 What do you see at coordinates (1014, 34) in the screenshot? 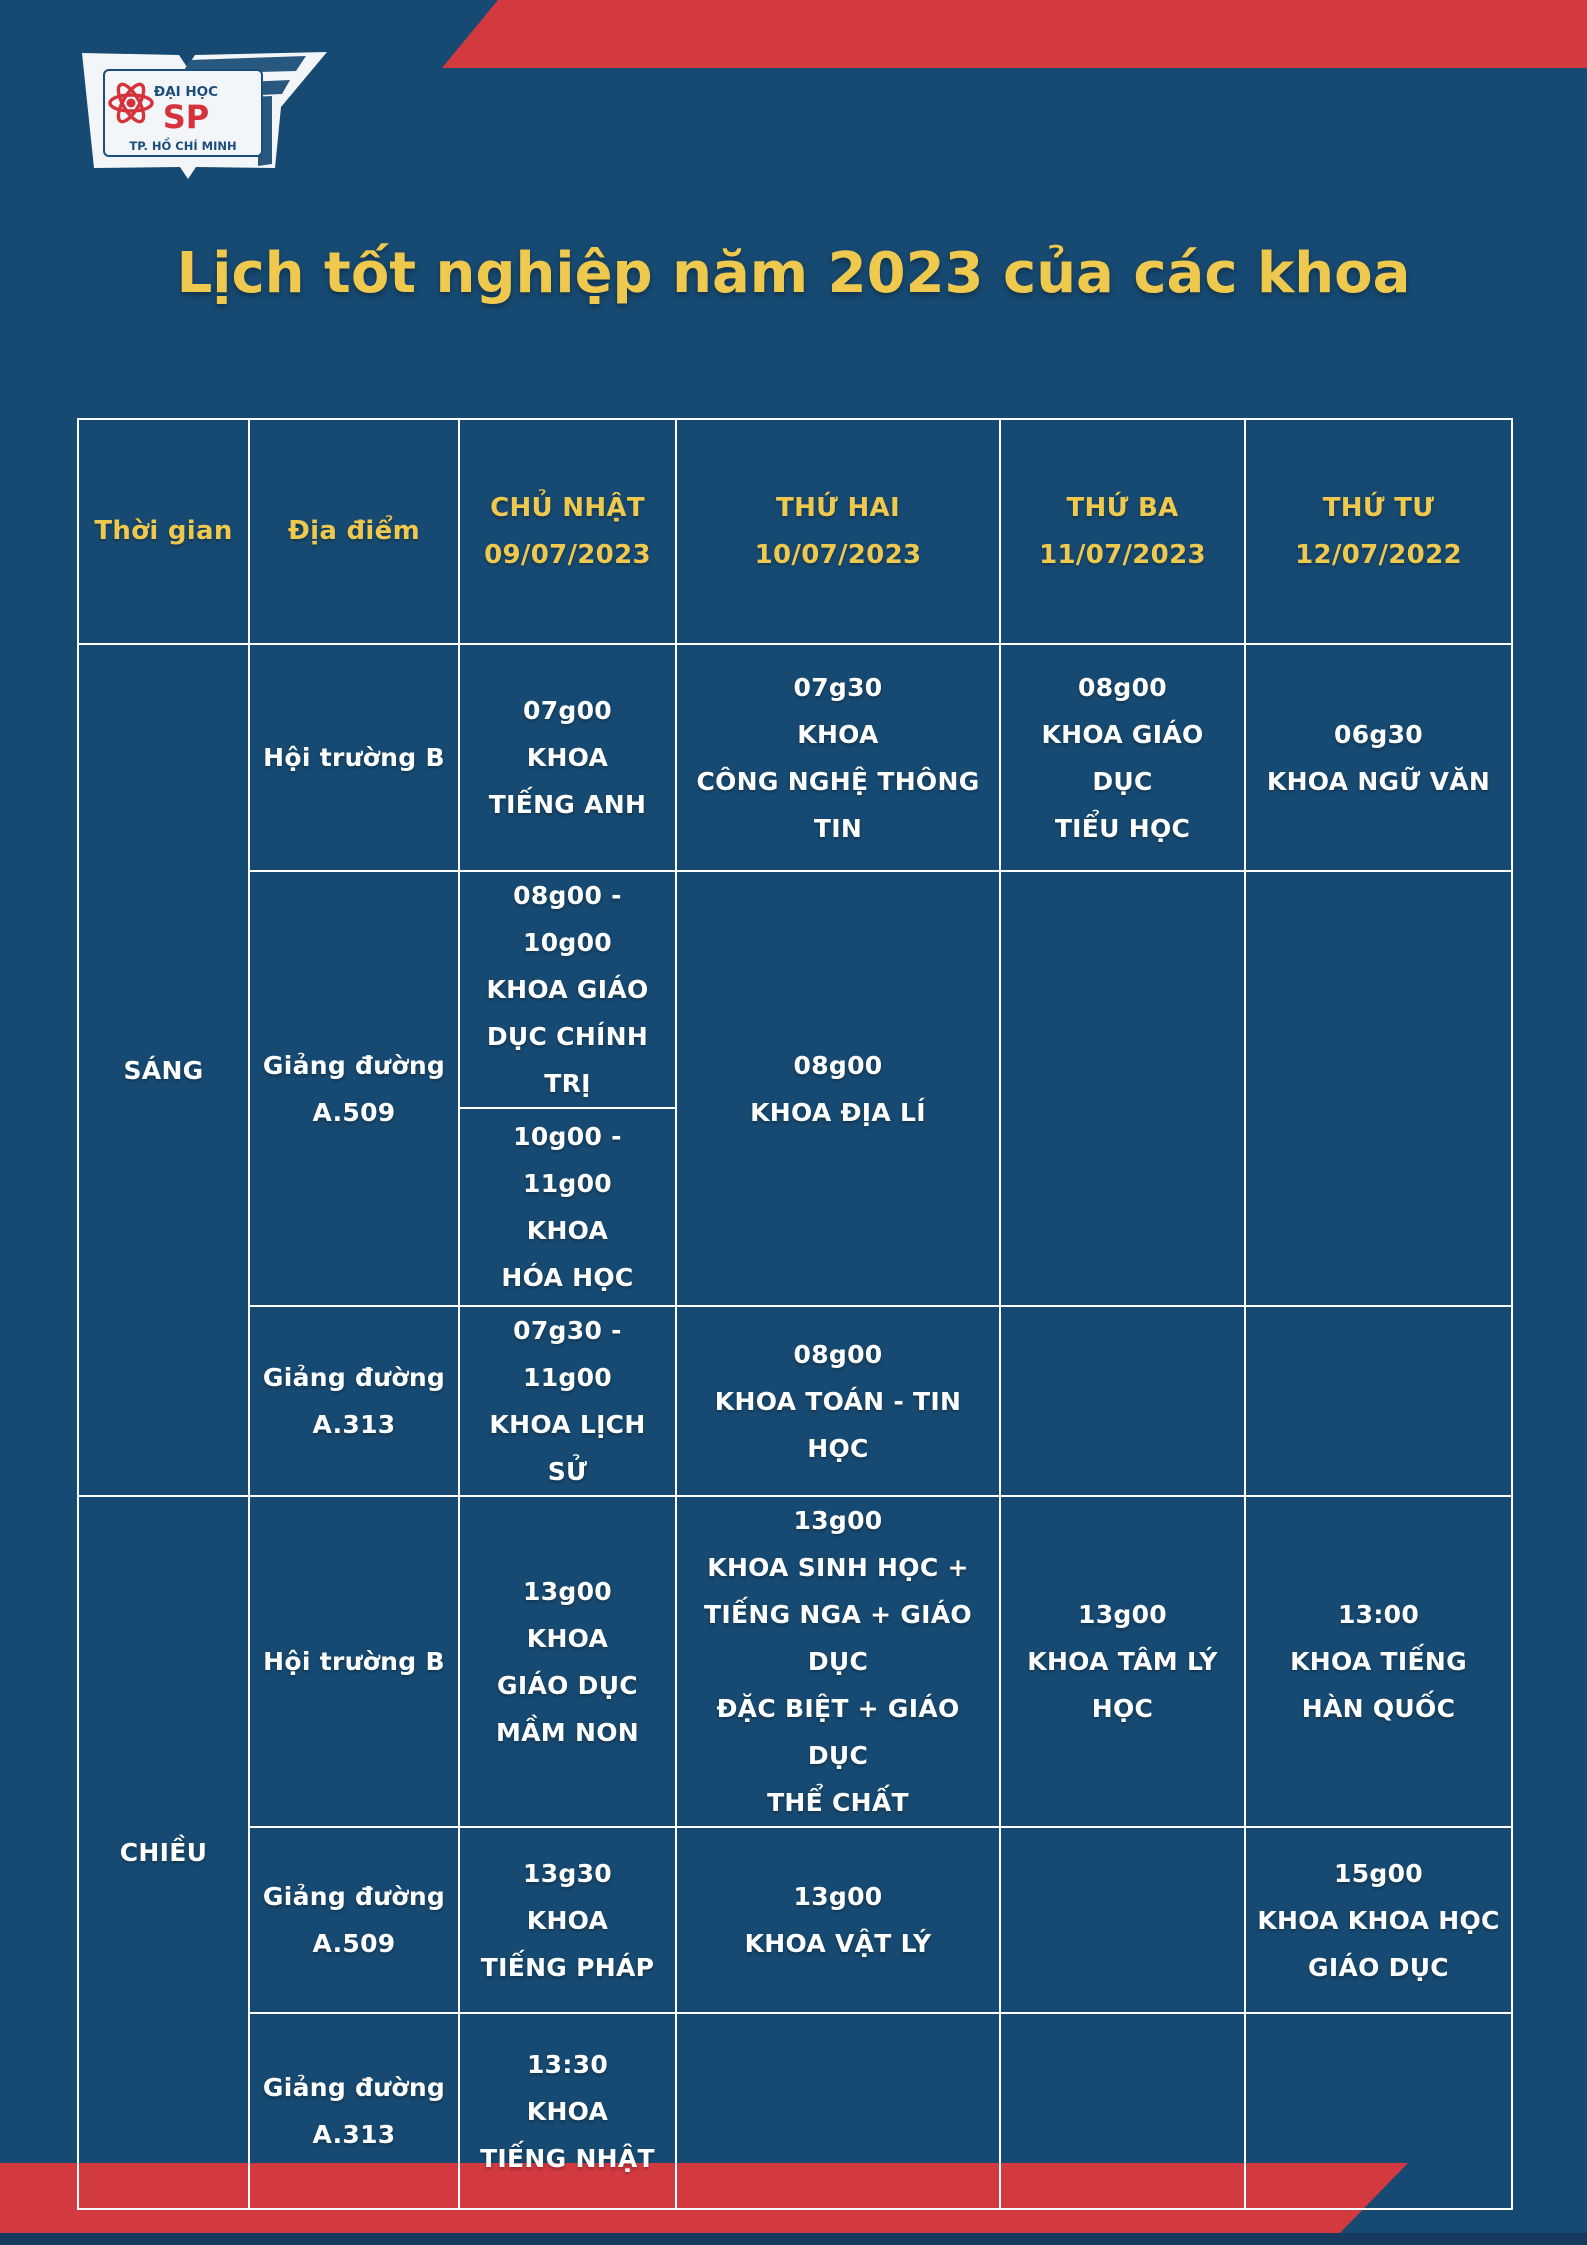
I see `top-red-band` at bounding box center [1014, 34].